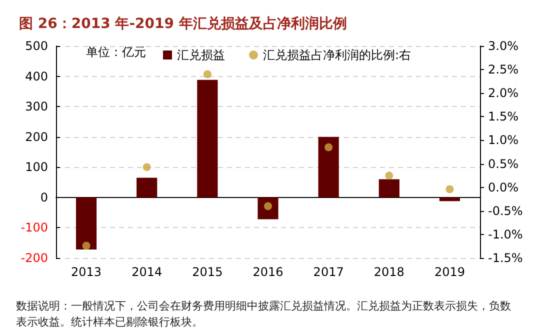 The image size is (550, 336). What do you see at coordinates (201, 55) in the screenshot?
I see `legend-label: 汇兑损益` at bounding box center [201, 55].